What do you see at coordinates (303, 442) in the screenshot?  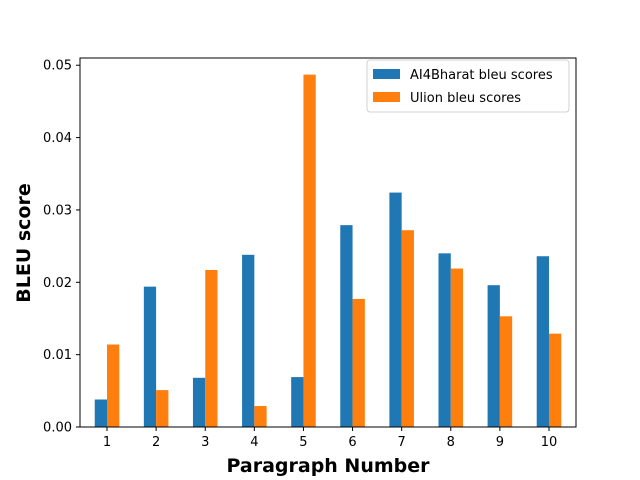 I see `x-tick-label: 5` at bounding box center [303, 442].